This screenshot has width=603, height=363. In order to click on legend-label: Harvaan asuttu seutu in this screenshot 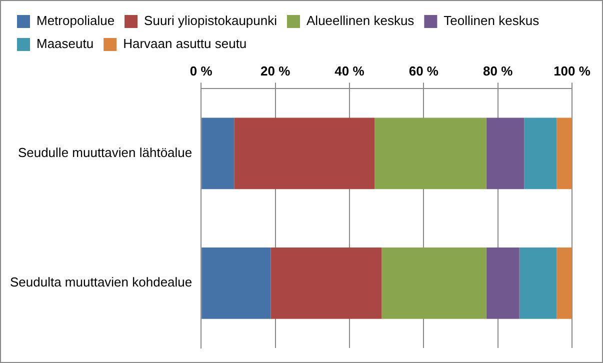, I will do `click(185, 44)`.